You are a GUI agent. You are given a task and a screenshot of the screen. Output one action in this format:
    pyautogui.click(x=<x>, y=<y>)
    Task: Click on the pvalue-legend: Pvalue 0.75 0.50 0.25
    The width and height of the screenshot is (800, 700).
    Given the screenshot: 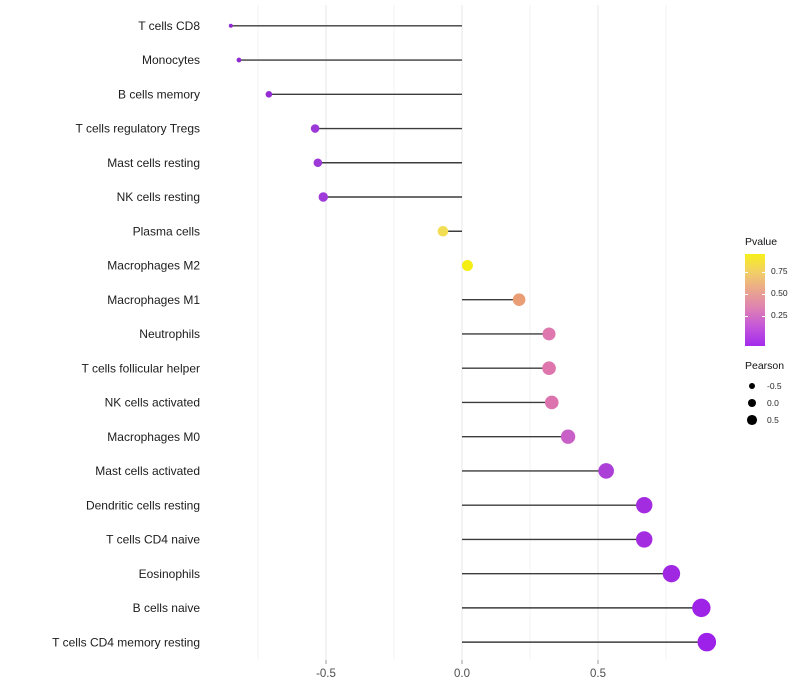 What is the action you would take?
    pyautogui.click(x=772, y=291)
    